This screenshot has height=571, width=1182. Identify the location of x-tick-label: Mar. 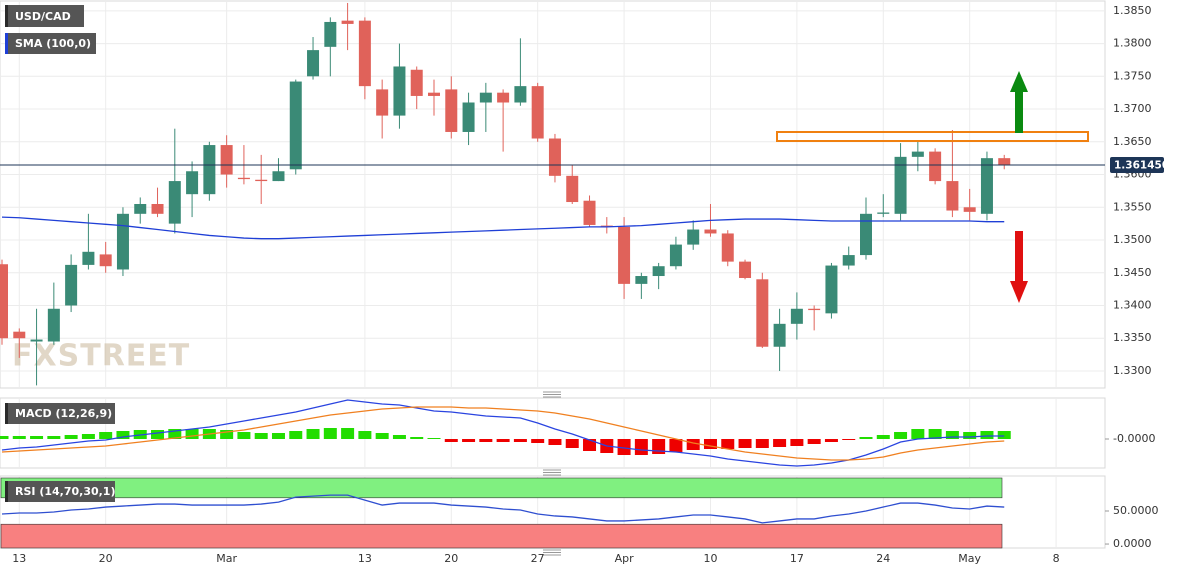
(226, 558).